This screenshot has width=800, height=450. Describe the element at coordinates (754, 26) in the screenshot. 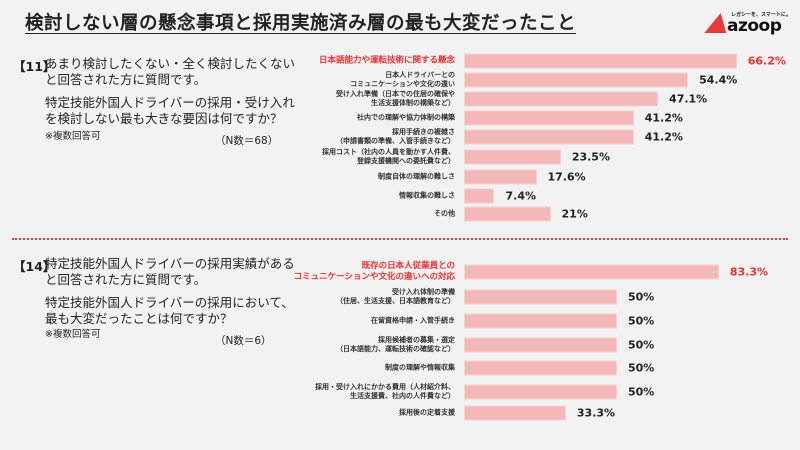

I see `logo-word: azoop` at that location.